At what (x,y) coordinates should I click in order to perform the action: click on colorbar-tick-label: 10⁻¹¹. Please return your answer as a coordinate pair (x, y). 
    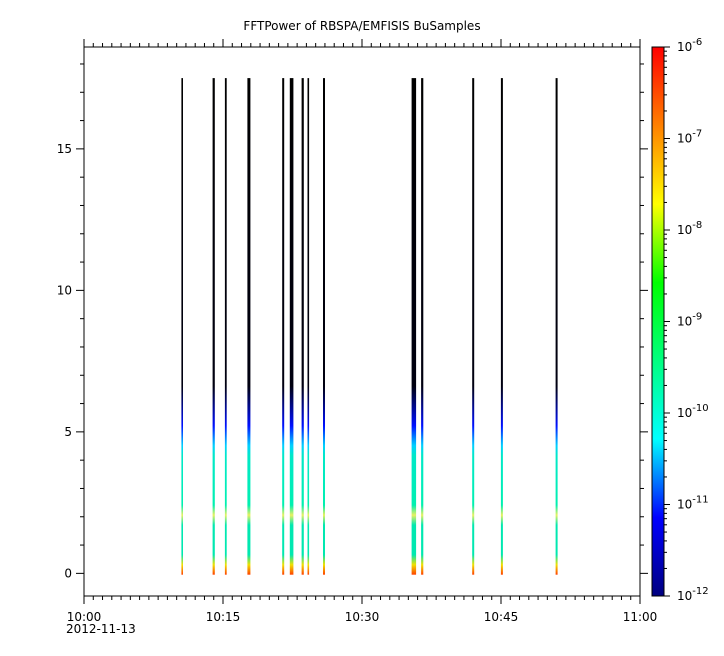
    Looking at the image, I should click on (693, 503).